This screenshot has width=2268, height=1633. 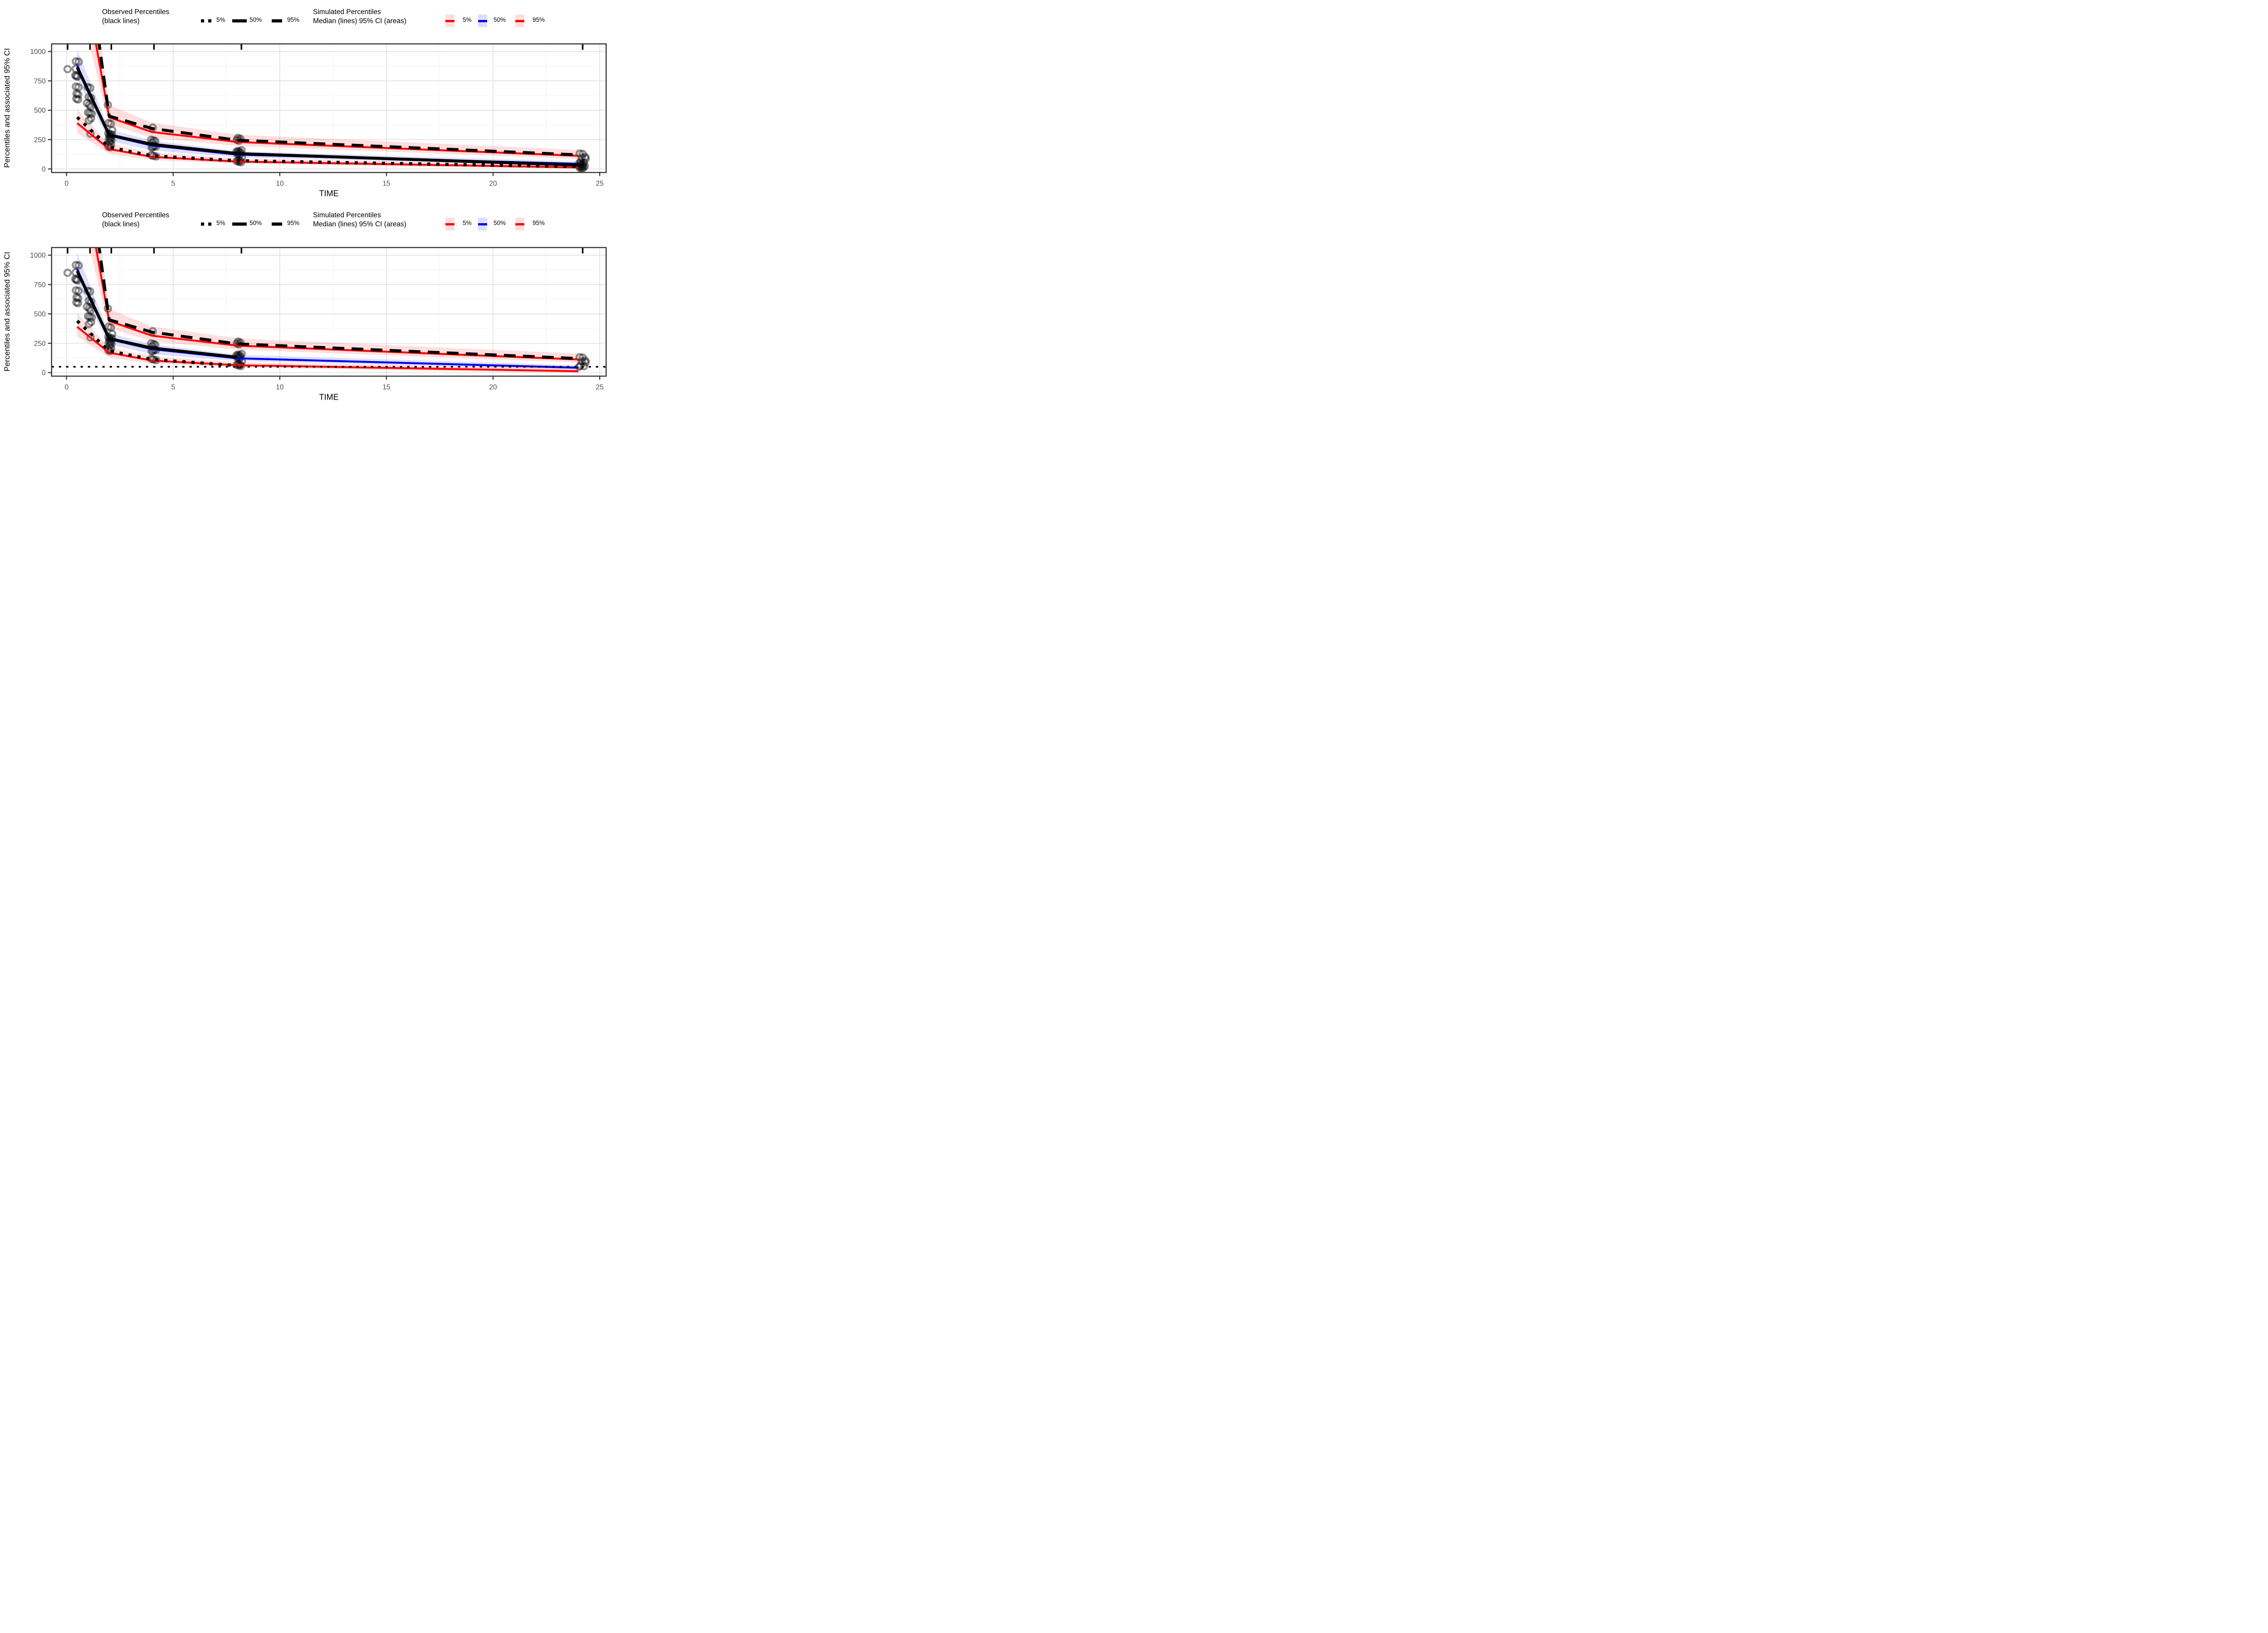 What do you see at coordinates (173, 387) in the screenshot?
I see `x-tick-label: 5` at bounding box center [173, 387].